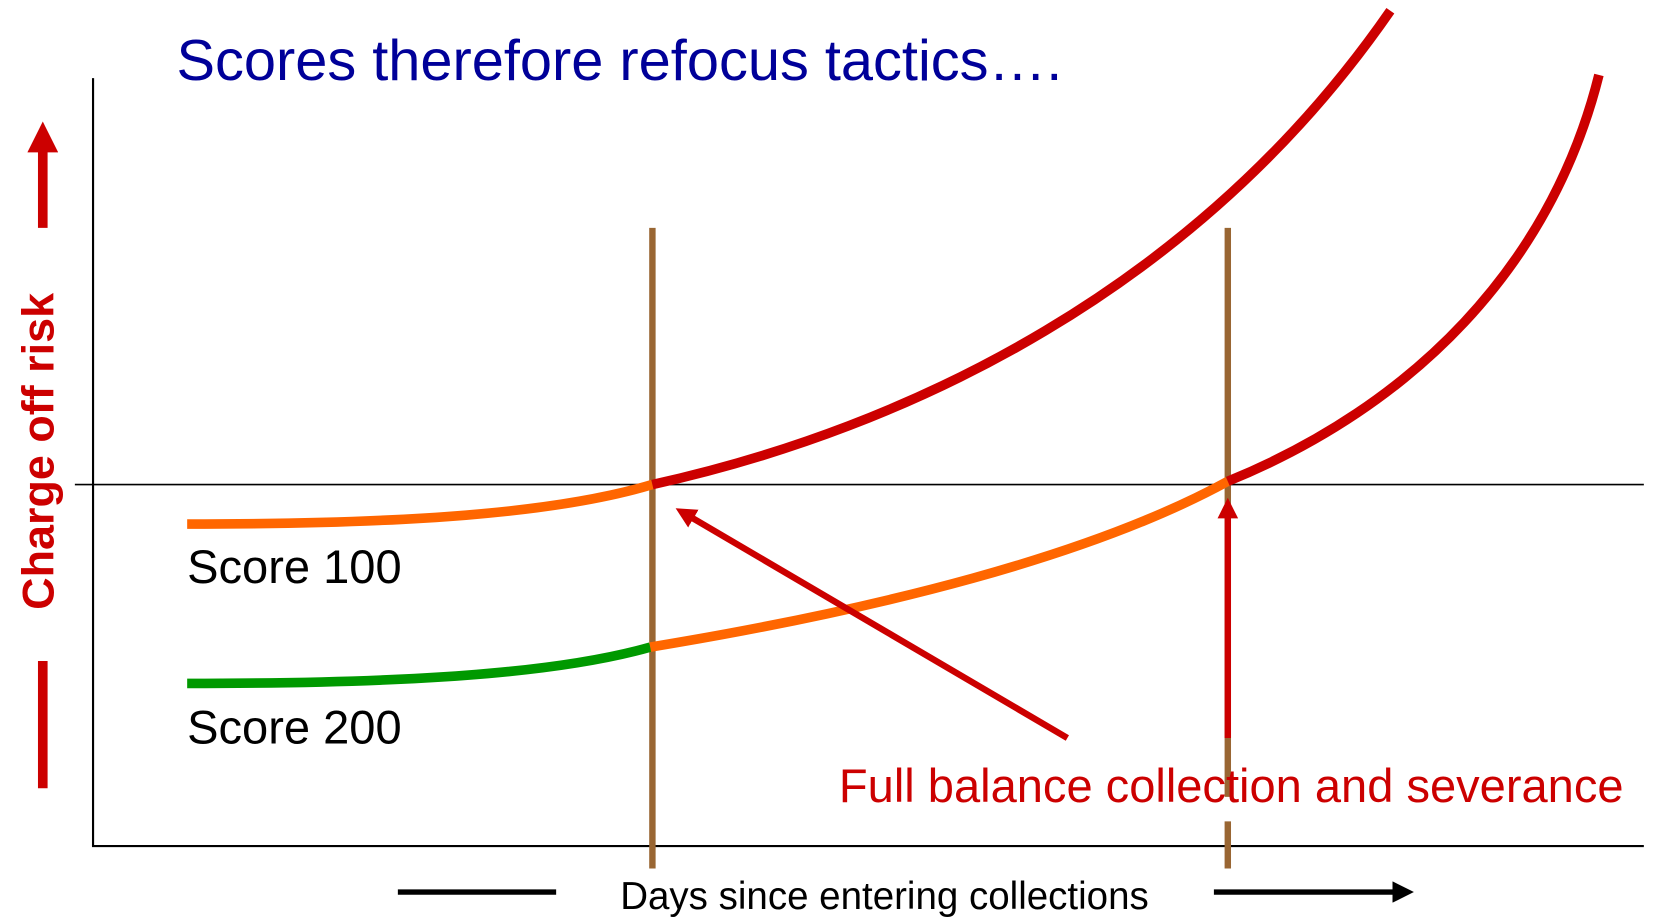 This screenshot has height=922, width=1677. Describe the element at coordinates (1231, 785) in the screenshot. I see `annotation: Full balance collection and severance` at that location.